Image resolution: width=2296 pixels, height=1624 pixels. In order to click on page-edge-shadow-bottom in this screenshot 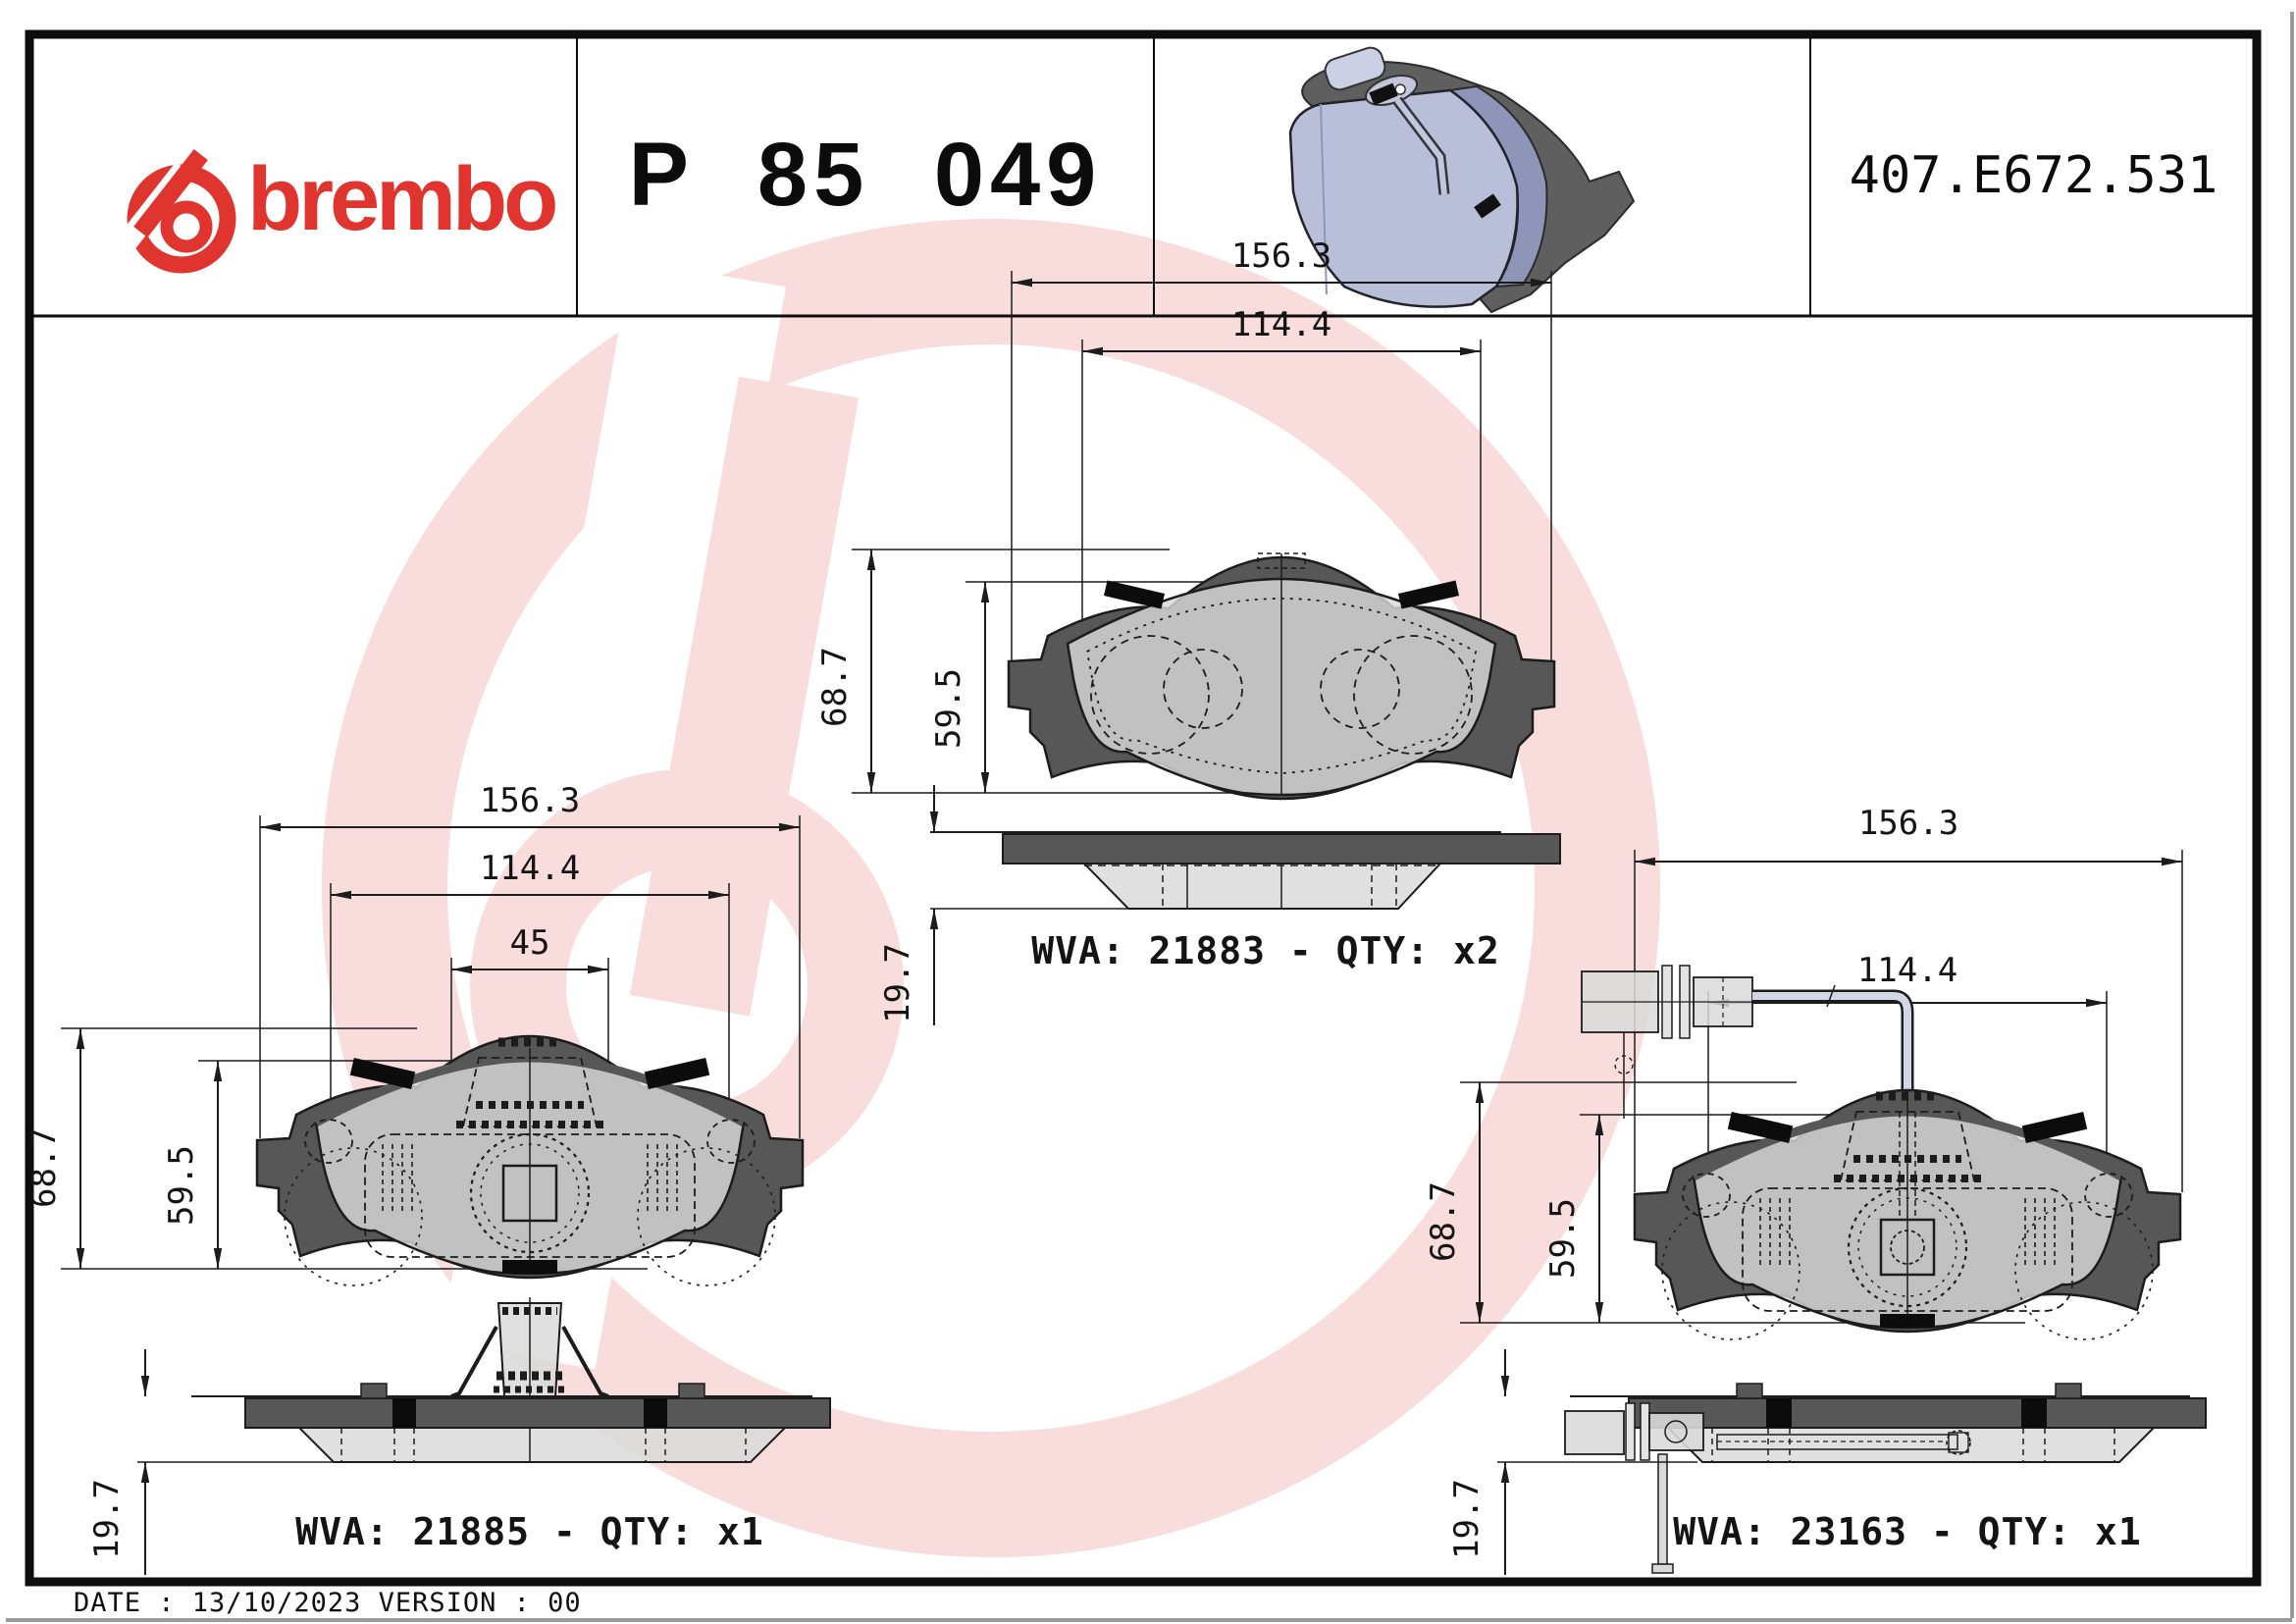, I will do `click(1149, 1620)`.